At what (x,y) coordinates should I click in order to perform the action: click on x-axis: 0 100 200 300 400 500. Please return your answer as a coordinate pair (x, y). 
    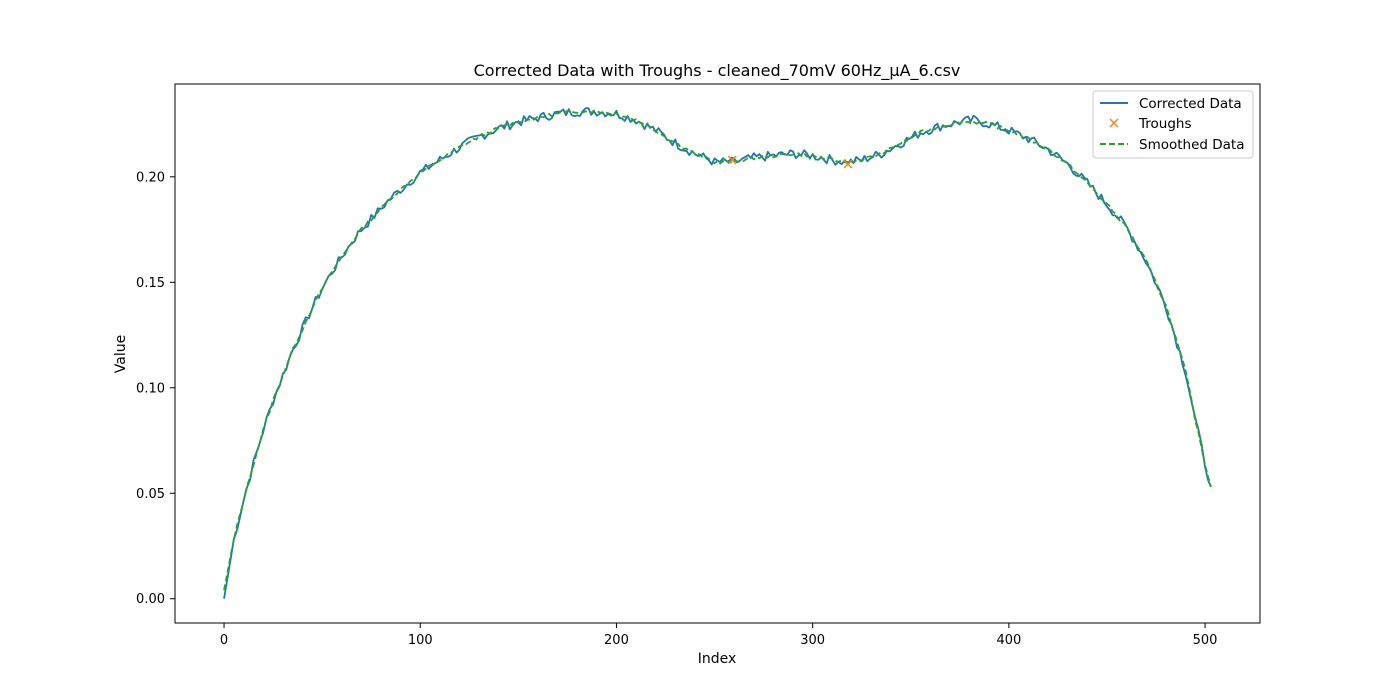
    Looking at the image, I should click on (719, 635).